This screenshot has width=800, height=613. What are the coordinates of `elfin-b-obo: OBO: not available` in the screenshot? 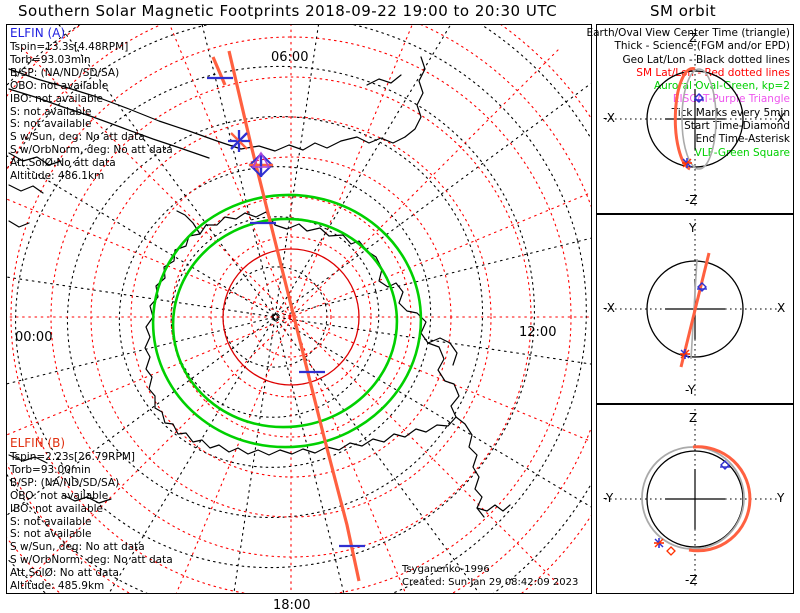 It's located at (59, 495).